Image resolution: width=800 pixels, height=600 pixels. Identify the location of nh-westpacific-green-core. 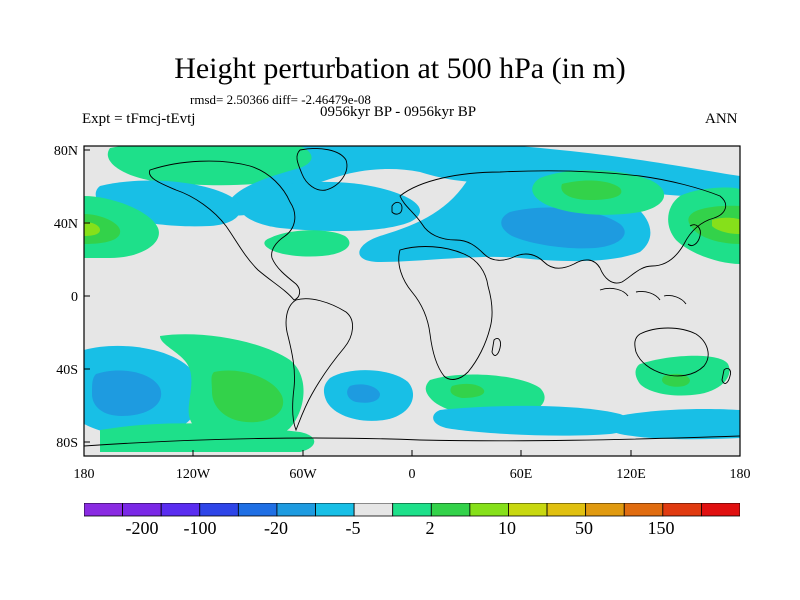
(102, 229).